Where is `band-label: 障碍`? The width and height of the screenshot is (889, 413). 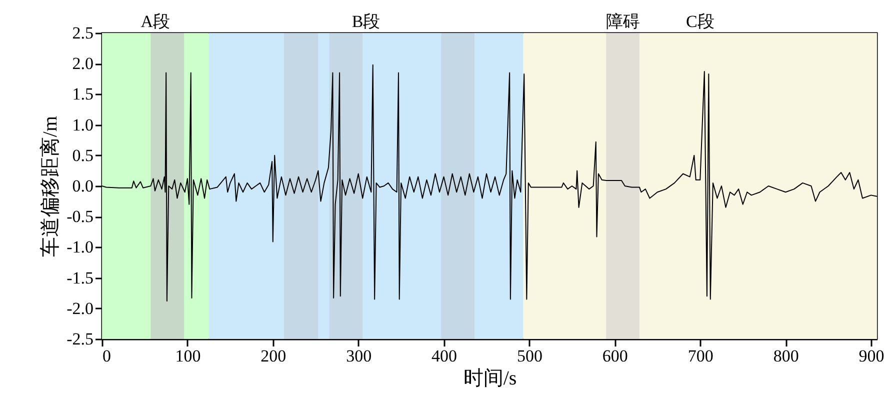
band-label: 障碍 is located at coordinates (623, 21).